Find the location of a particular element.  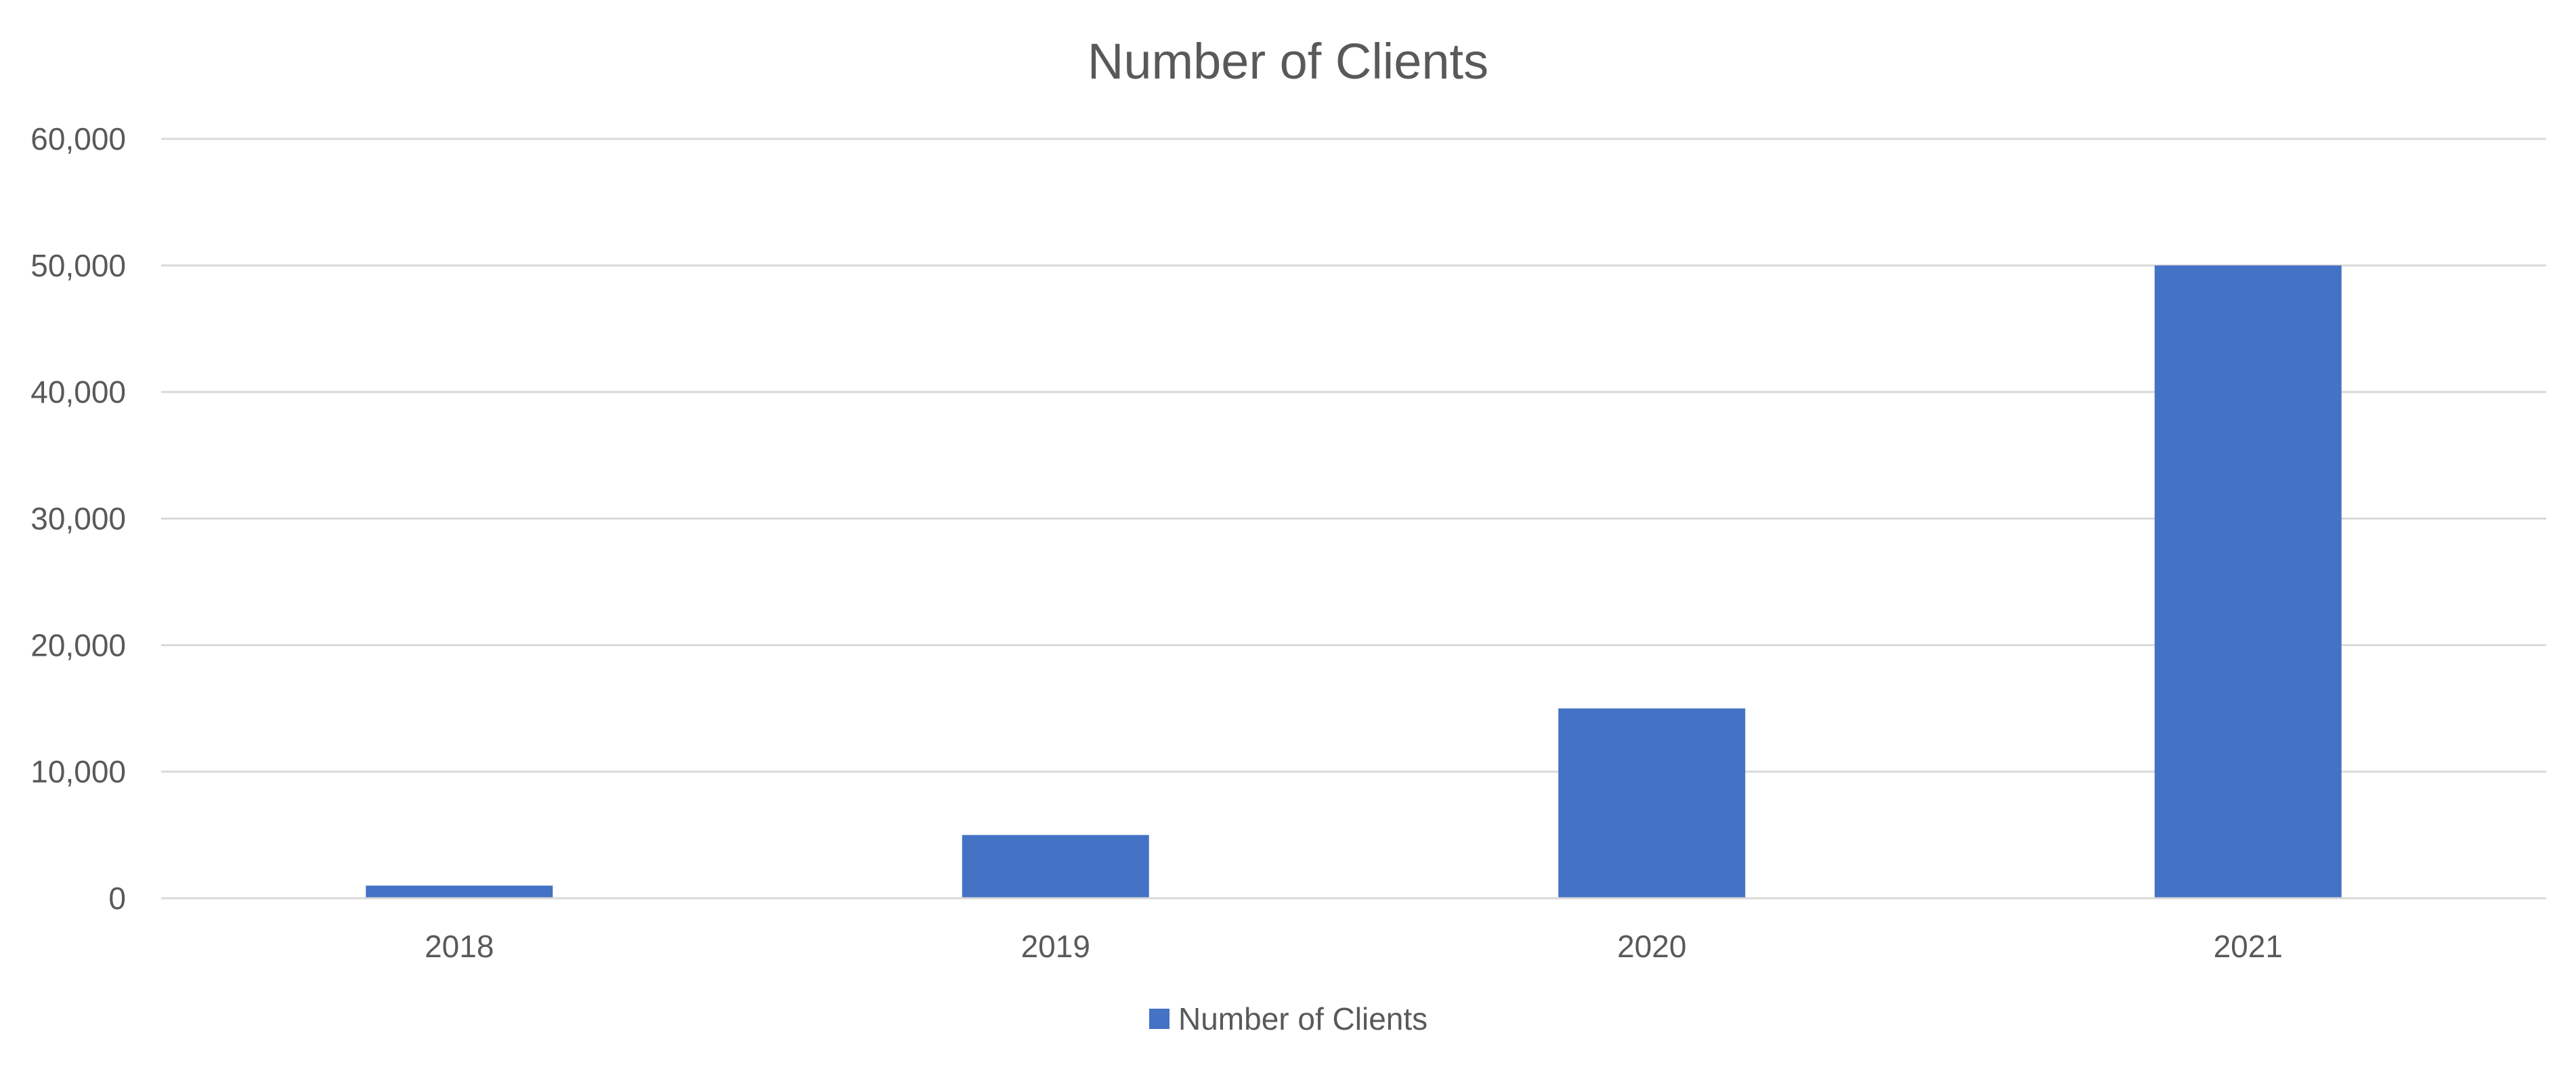

y-tick-label: 30,000 is located at coordinates (78, 519).